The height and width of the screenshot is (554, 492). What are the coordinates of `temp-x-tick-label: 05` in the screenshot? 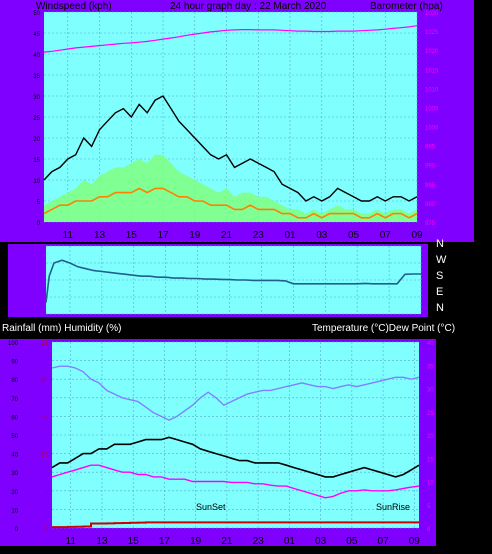 It's located at (352, 541).